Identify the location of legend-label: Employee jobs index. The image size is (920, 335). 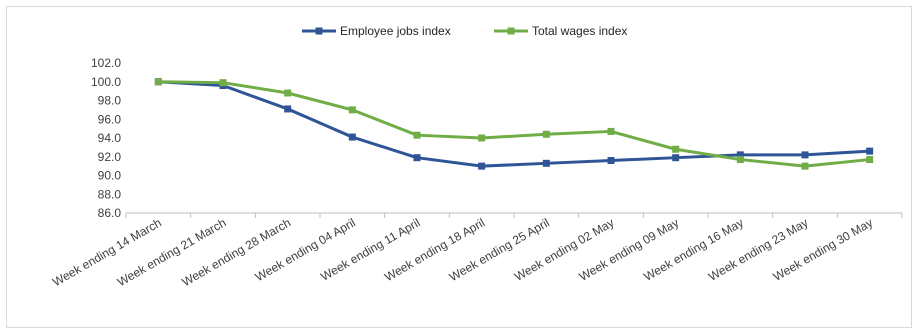
(395, 31).